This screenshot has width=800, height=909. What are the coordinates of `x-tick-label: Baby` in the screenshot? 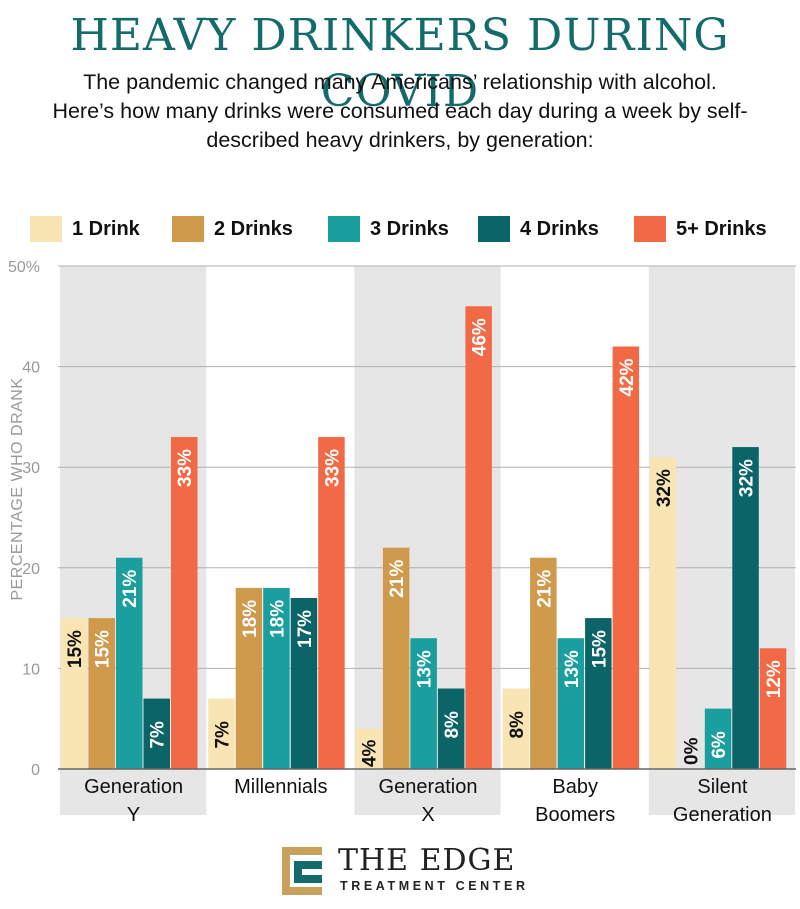 It's located at (575, 787).